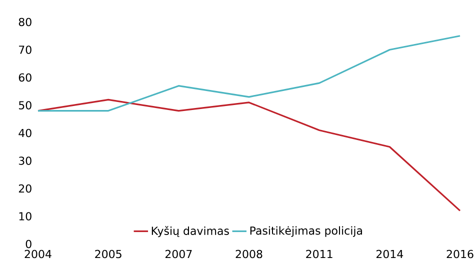 This screenshot has height=276, width=474. Describe the element at coordinates (460, 254) in the screenshot. I see `x-tick-label: 2016` at that location.